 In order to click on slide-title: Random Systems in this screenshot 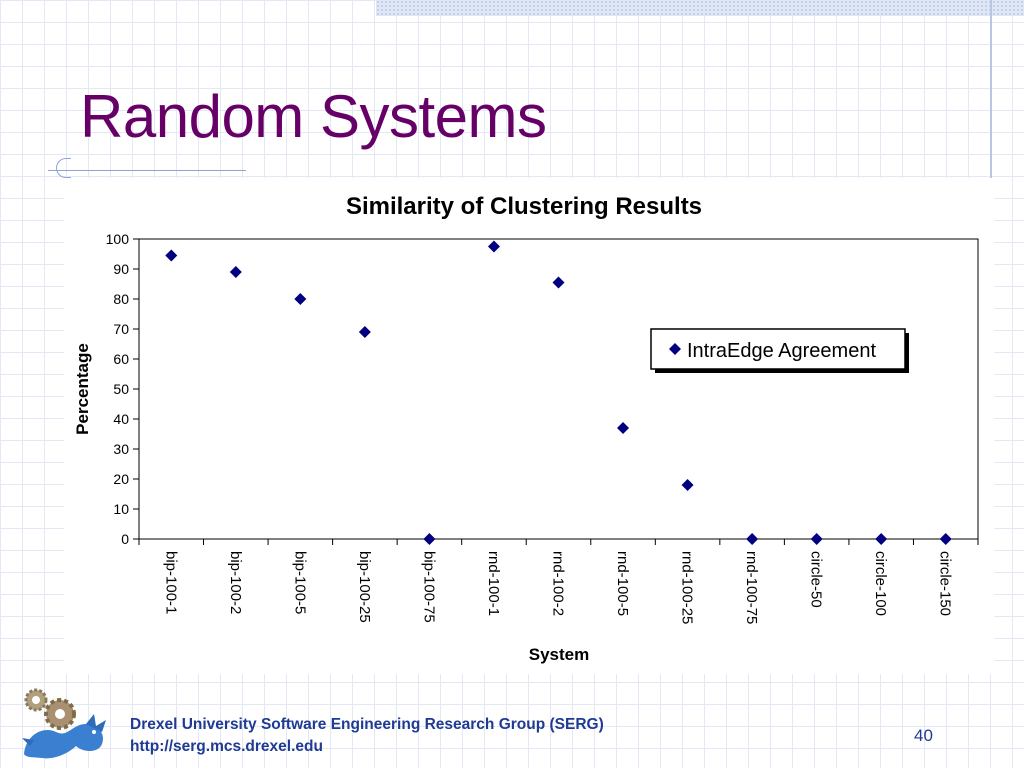, I will do `click(313, 116)`.